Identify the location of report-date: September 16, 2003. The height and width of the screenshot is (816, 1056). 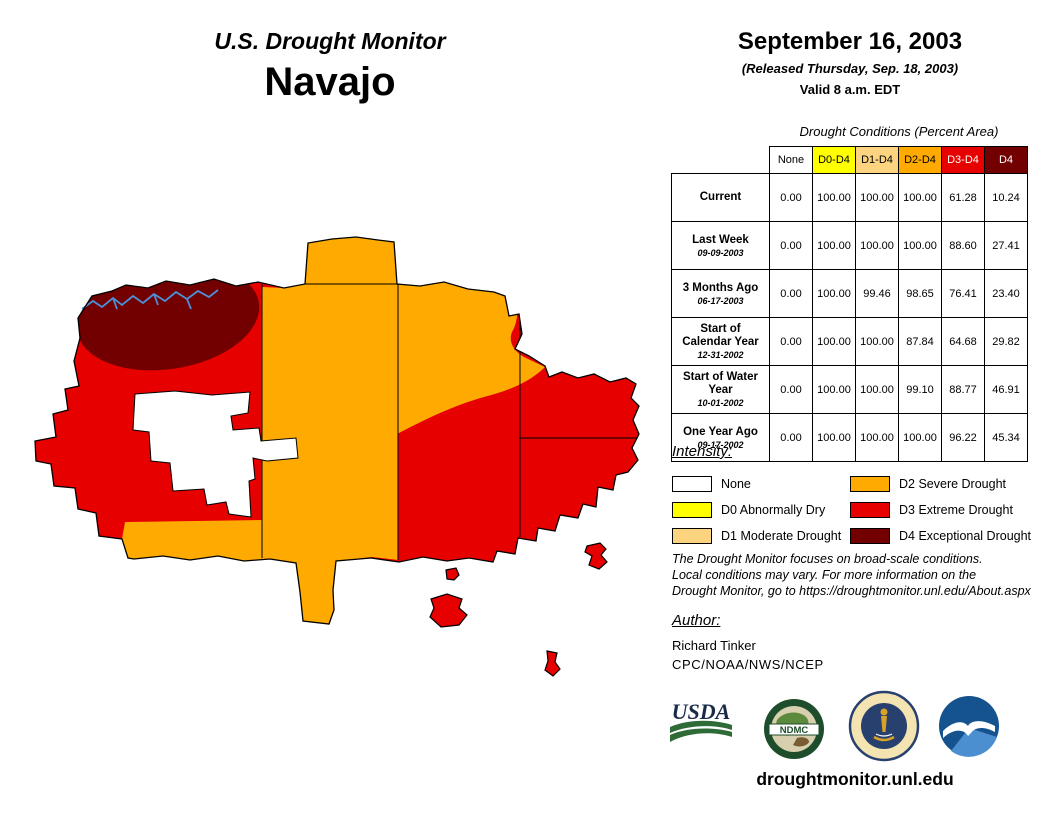
(850, 41).